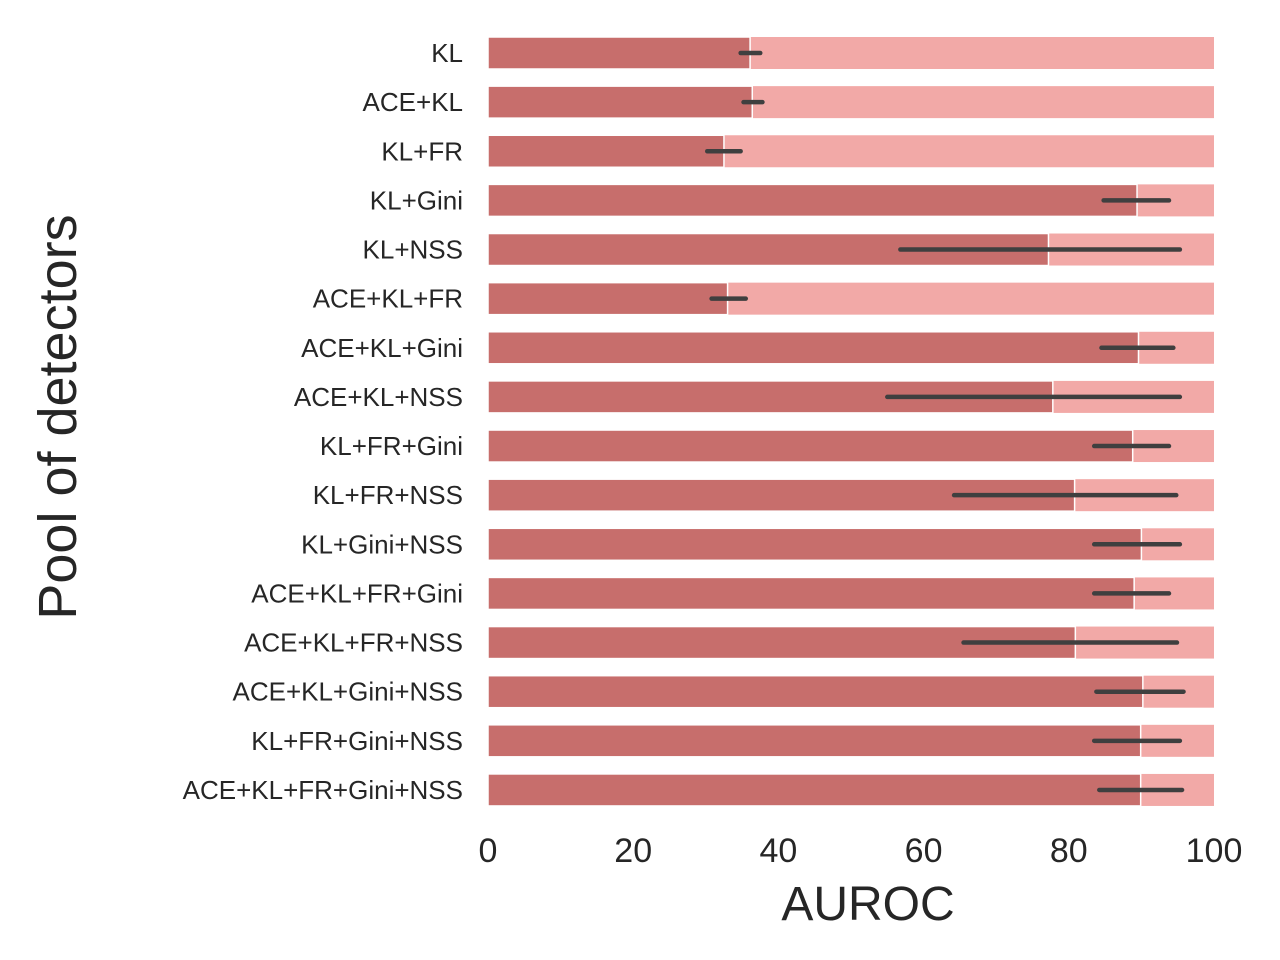  I want to click on category-label: KL+NSS, so click(413, 250).